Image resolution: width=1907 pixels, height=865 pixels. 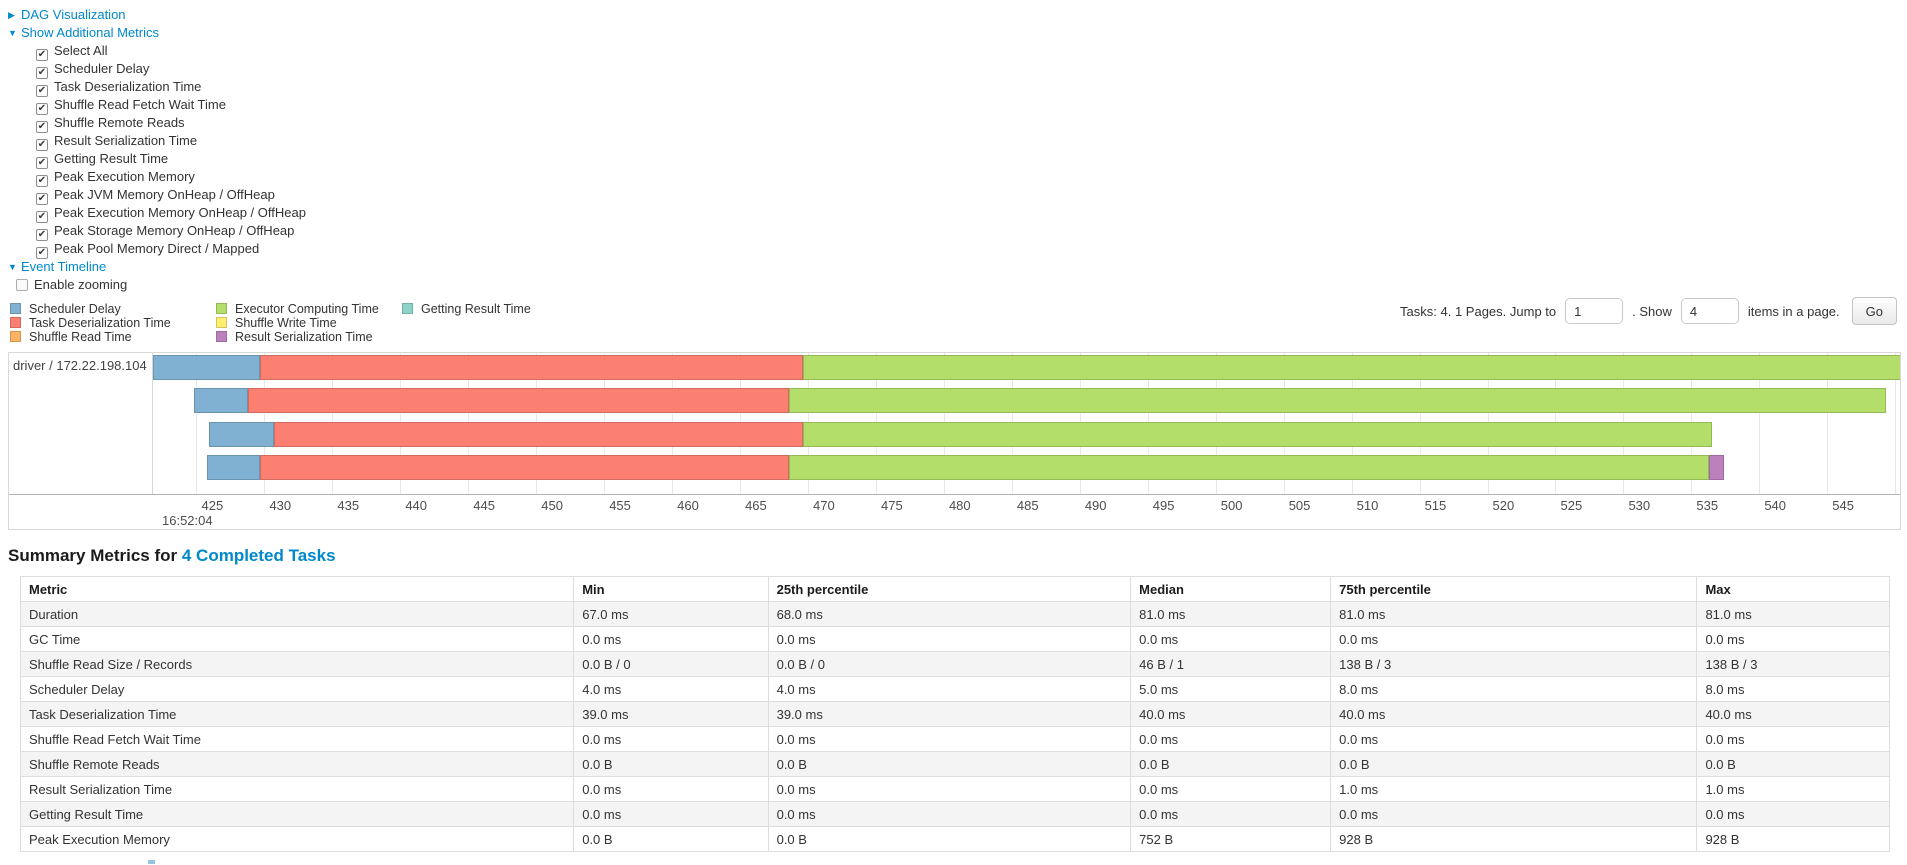 I want to click on completed-tasks-link: 4 Completed Tasks, so click(x=258, y=555).